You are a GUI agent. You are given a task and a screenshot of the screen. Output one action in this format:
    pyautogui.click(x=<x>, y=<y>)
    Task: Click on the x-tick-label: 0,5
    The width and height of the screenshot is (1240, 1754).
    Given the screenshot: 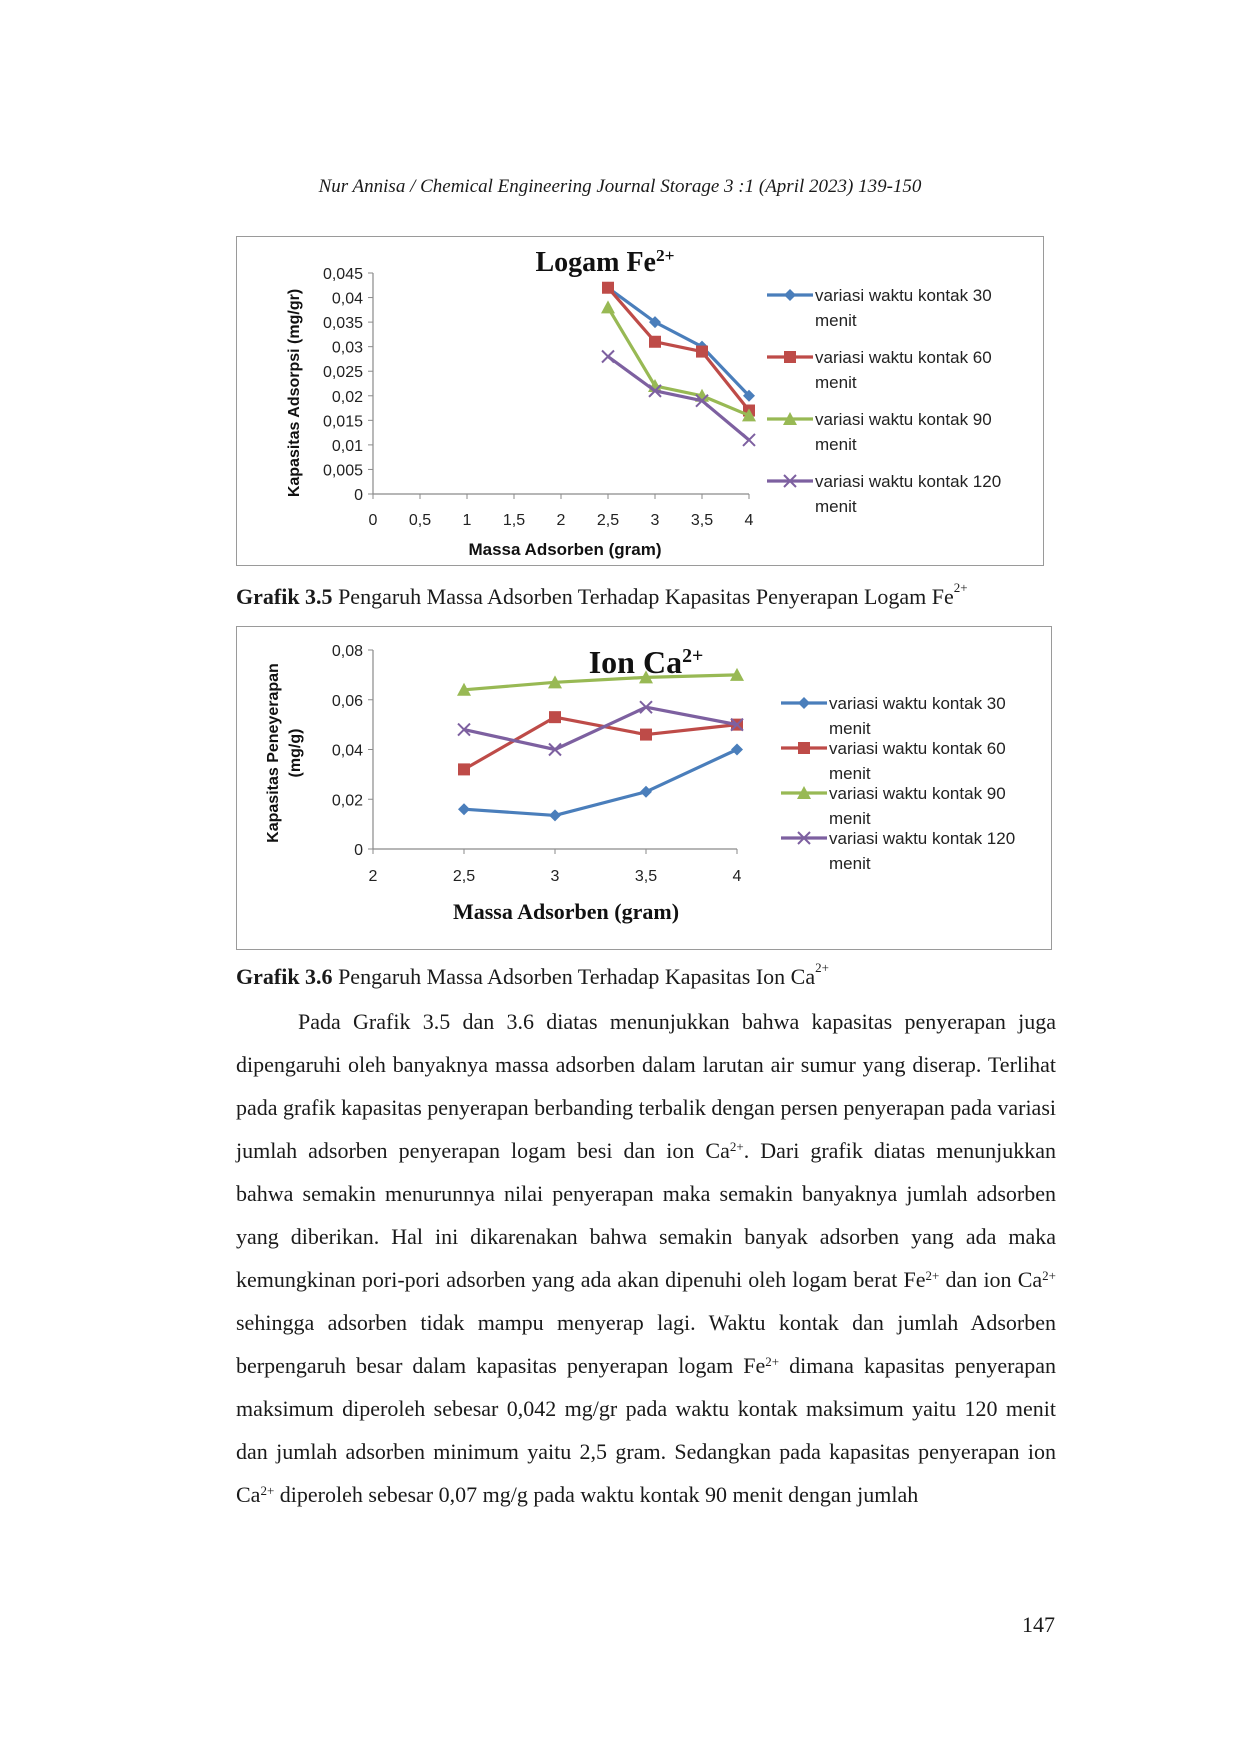 What is the action you would take?
    pyautogui.click(x=420, y=520)
    